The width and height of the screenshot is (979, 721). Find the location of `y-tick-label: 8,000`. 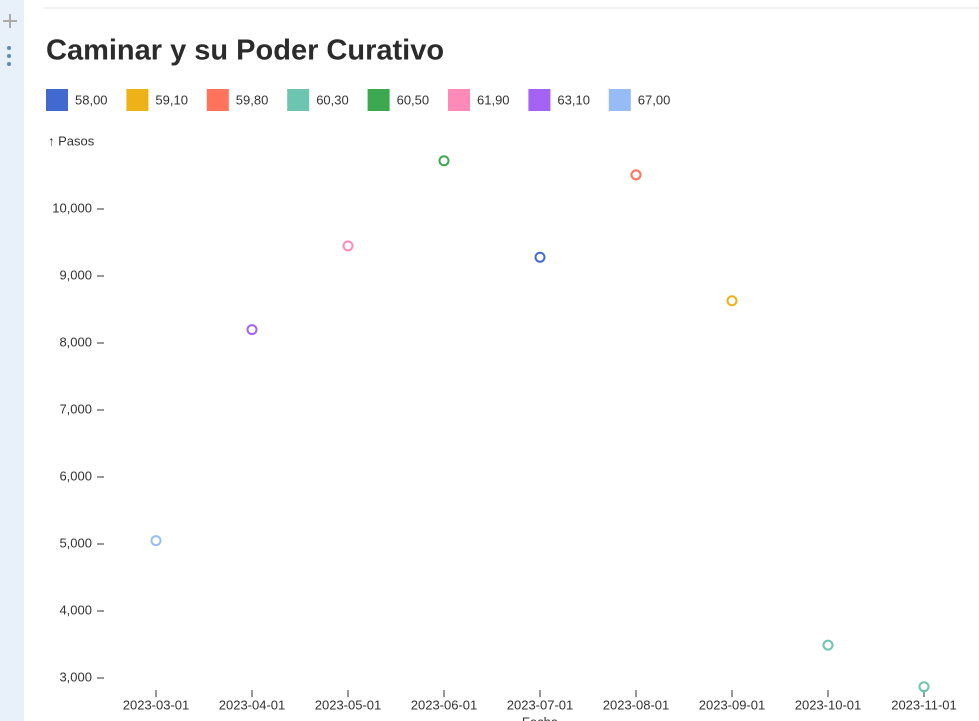

y-tick-label: 8,000 is located at coordinates (75, 341).